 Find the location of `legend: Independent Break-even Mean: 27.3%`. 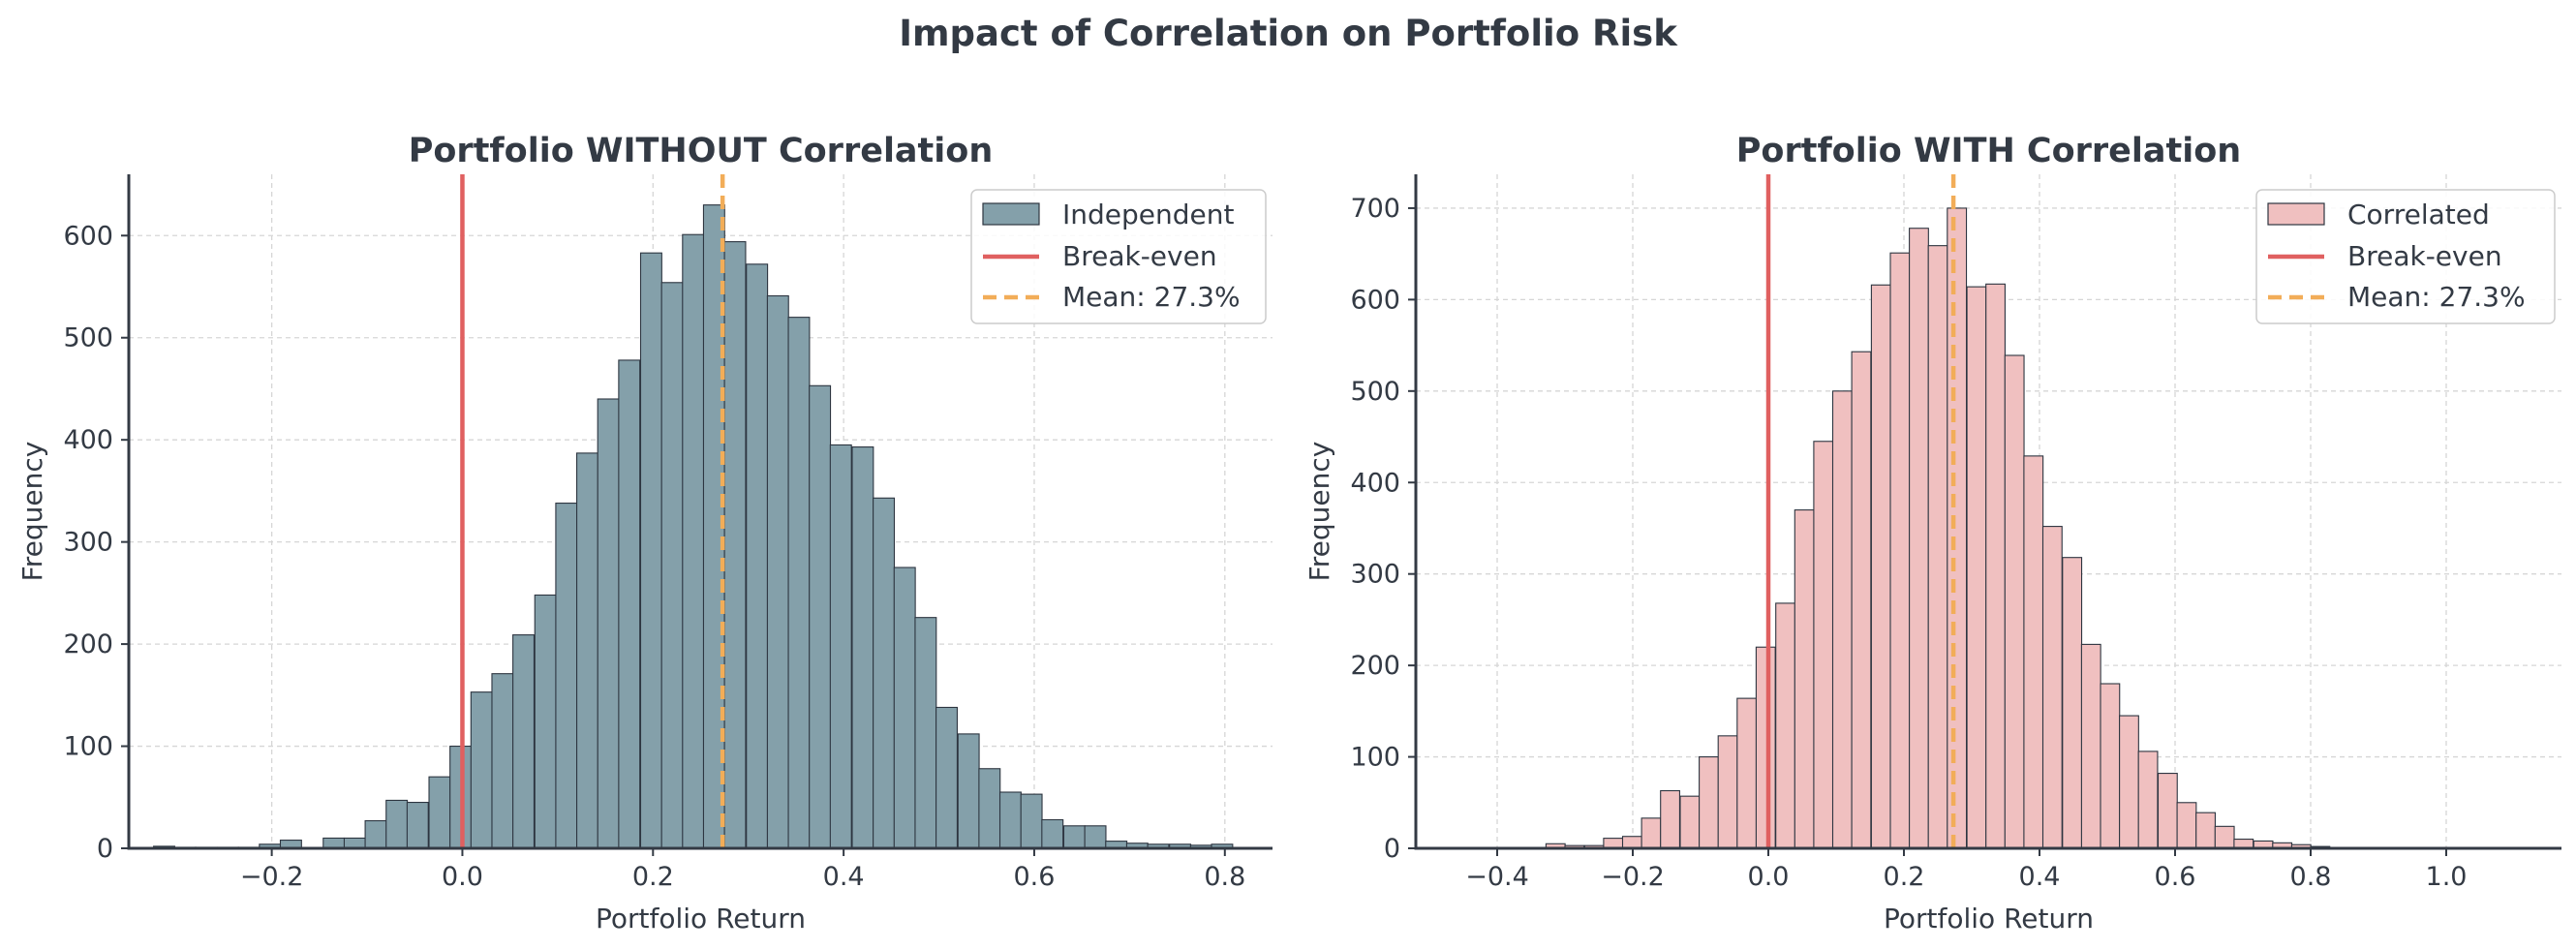

legend: Independent Break-even Mean: 27.3% is located at coordinates (1118, 256).